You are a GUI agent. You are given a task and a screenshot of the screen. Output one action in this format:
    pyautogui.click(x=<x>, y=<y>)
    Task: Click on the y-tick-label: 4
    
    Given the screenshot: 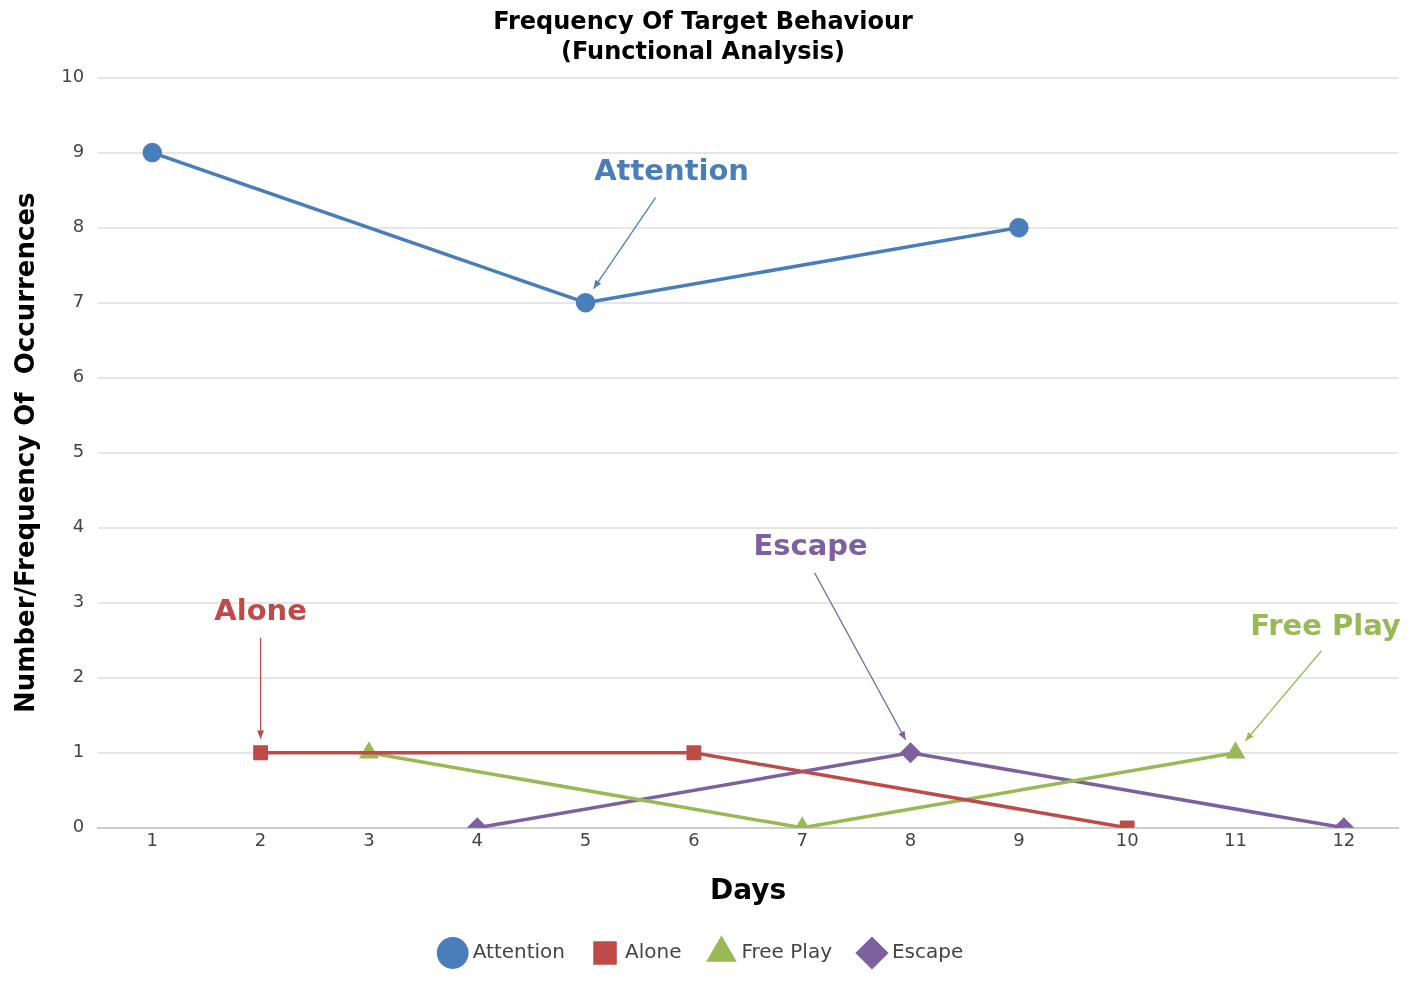 What is the action you would take?
    pyautogui.click(x=78, y=526)
    